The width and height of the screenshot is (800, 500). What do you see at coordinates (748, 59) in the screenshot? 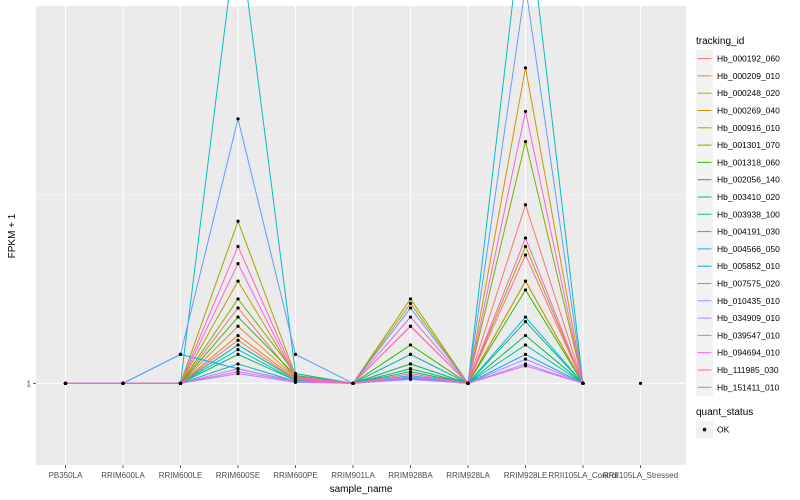
I see `legend-label: Hb_000192_060` at bounding box center [748, 59].